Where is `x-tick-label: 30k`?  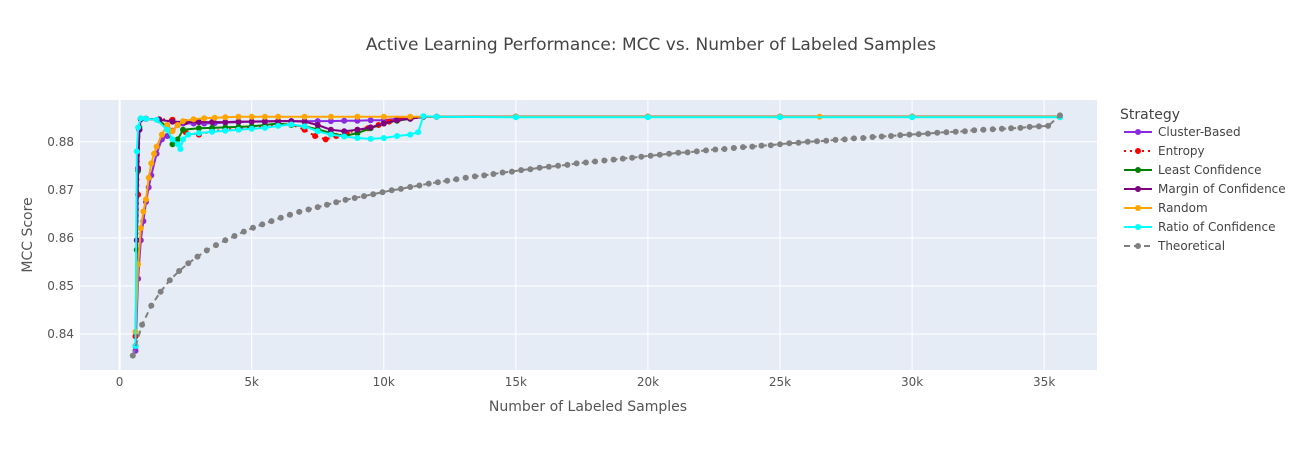
x-tick-label: 30k is located at coordinates (912, 382).